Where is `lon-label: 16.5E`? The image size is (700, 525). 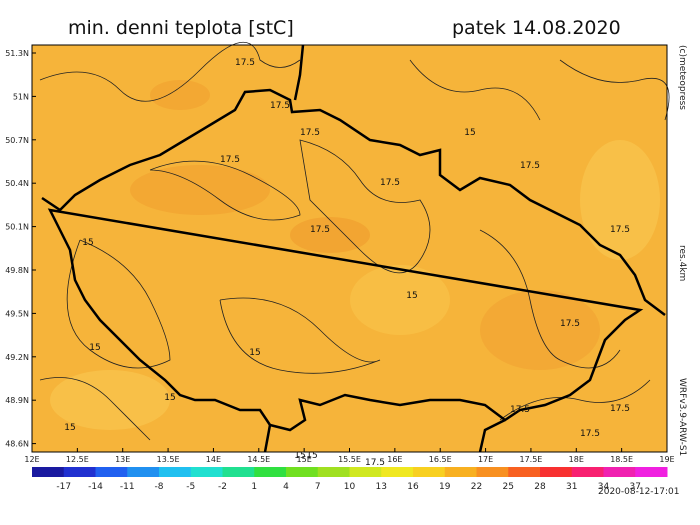
lon-label: 16.5E is located at coordinates (440, 459).